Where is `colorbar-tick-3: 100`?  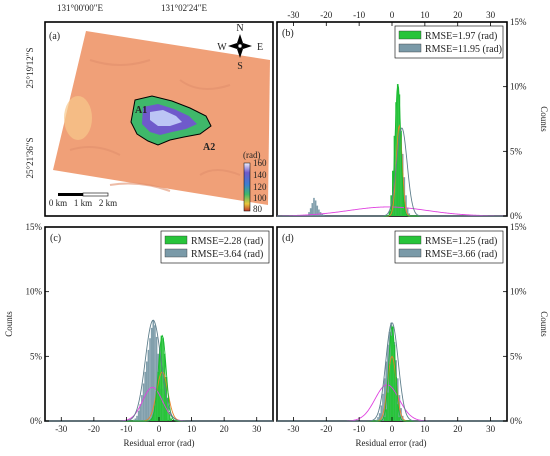 colorbar-tick-3: 100 is located at coordinates (260, 198).